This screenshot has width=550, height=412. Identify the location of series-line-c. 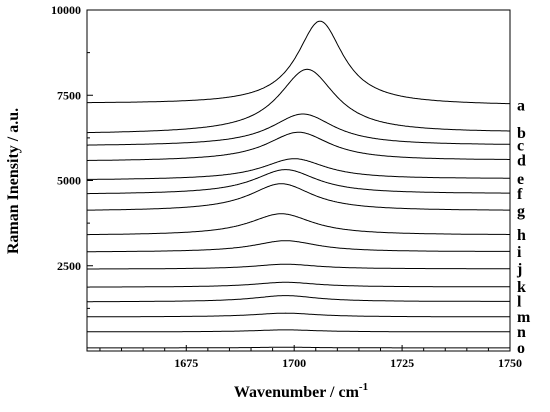
(298, 129).